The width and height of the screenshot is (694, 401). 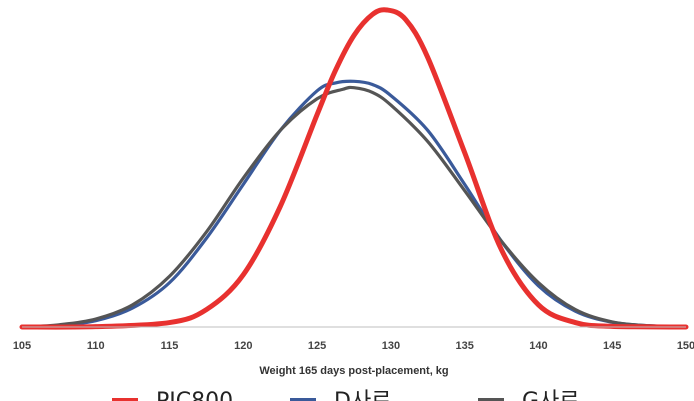 I want to click on x-tick-label: 140, so click(x=538, y=346).